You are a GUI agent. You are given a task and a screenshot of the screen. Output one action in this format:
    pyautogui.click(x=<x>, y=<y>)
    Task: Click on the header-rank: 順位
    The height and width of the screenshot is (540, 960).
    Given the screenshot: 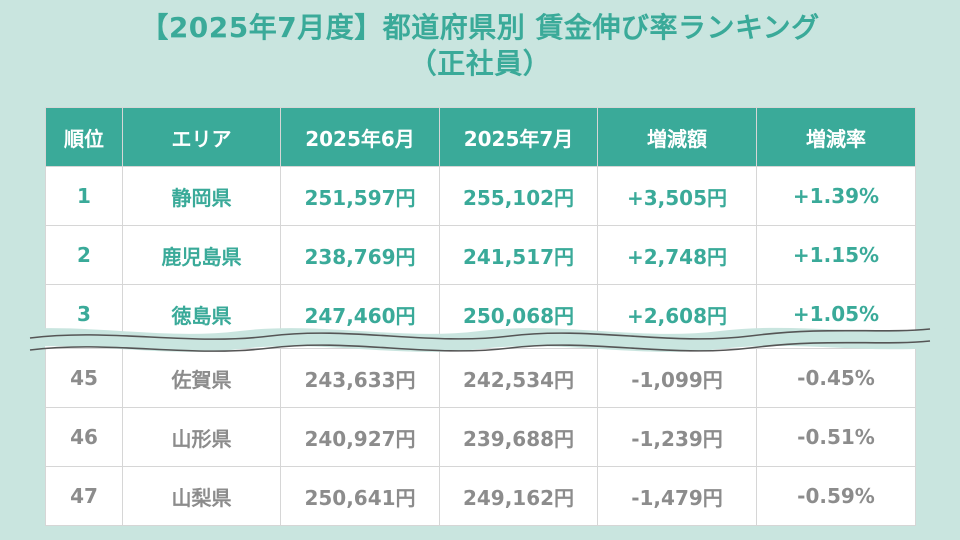 What is the action you would take?
    pyautogui.click(x=84, y=137)
    